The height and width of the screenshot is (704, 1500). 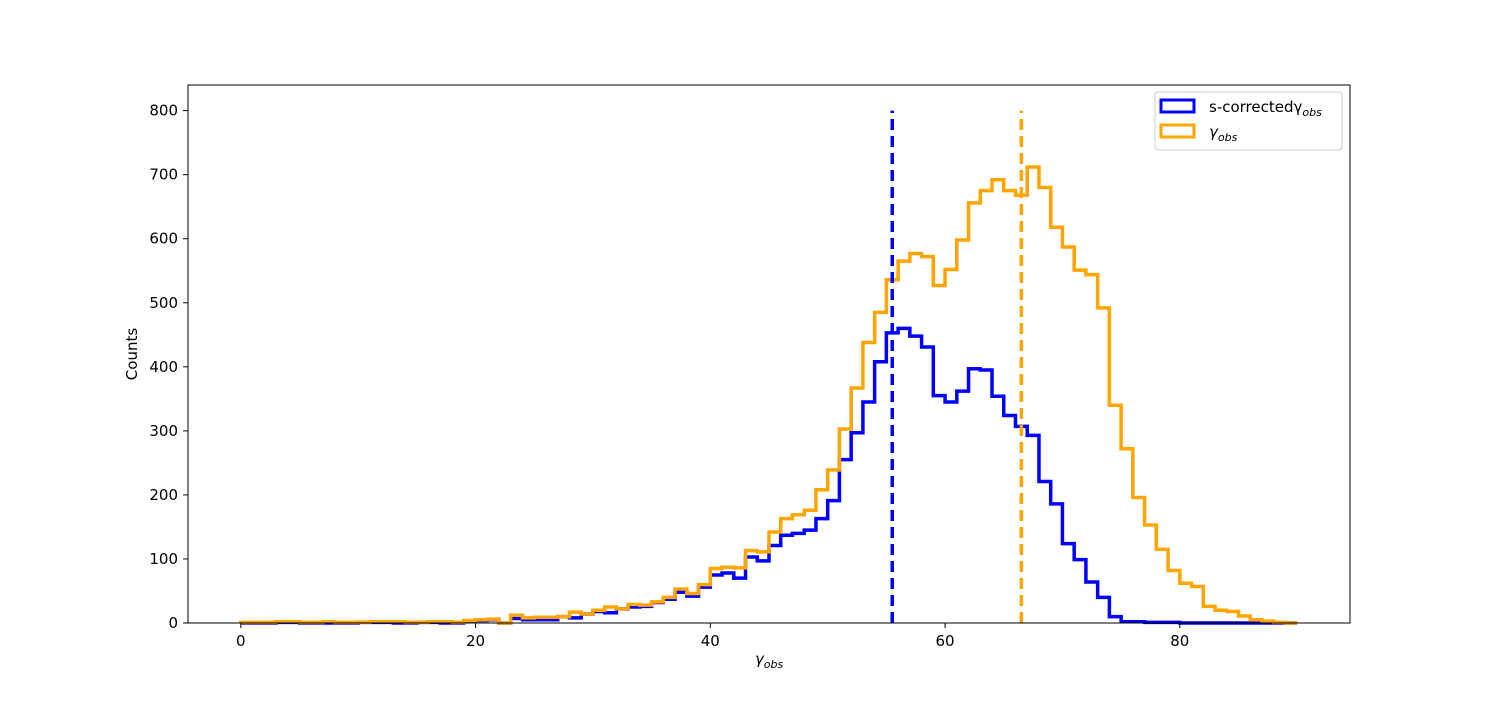 I want to click on legend-label-observed: γobs, so click(x=1223, y=133).